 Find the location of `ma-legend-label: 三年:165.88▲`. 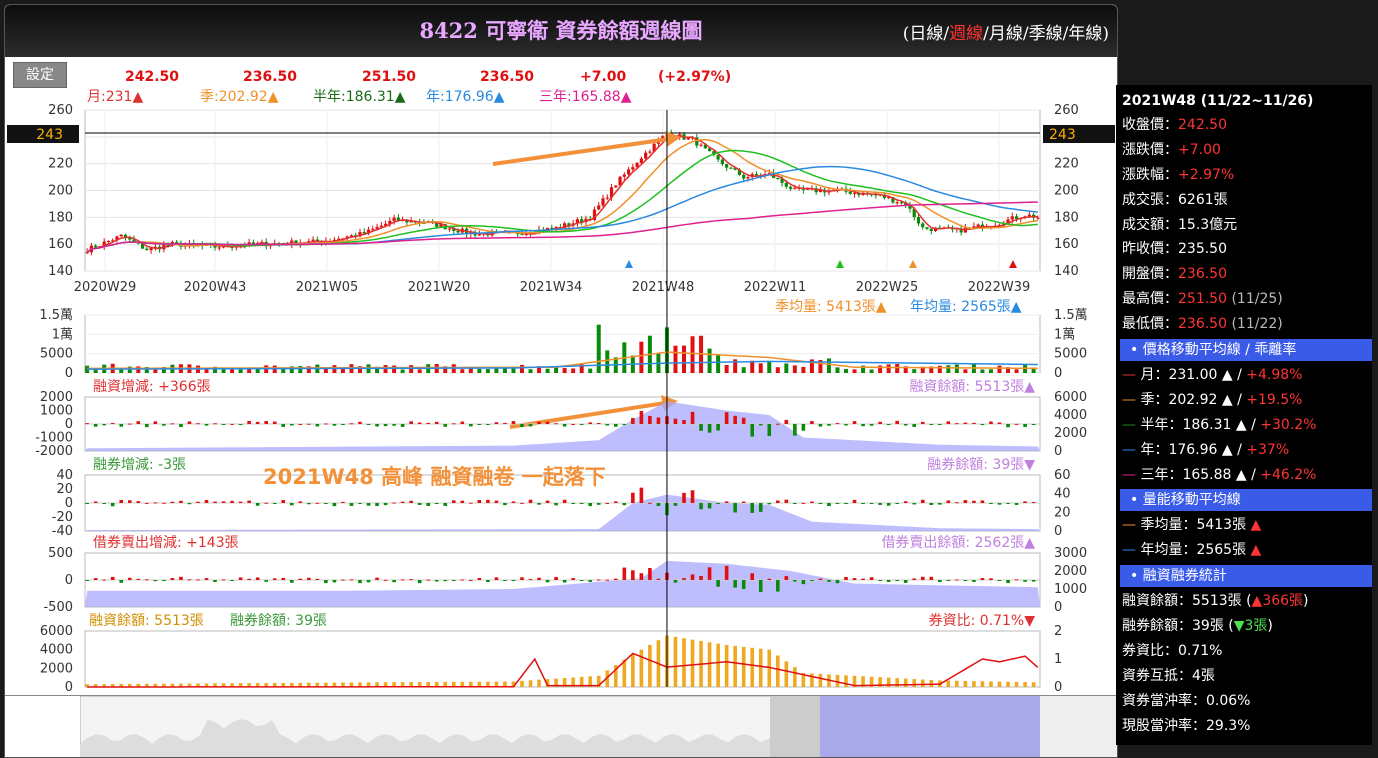

ma-legend-label: 三年:165.88▲ is located at coordinates (585, 97).